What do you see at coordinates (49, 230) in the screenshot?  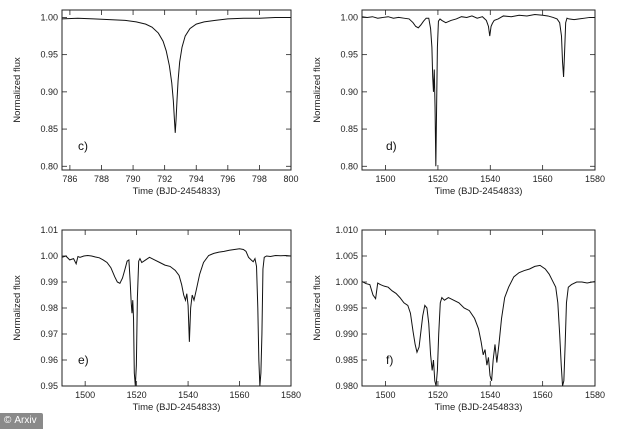 I see `y-tick-label: 1.01` at bounding box center [49, 230].